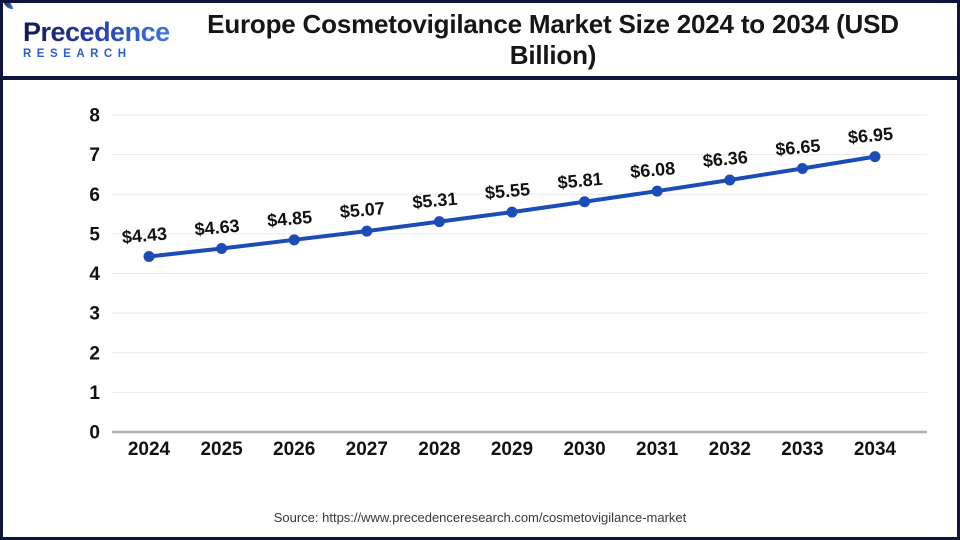 This screenshot has width=960, height=540. What do you see at coordinates (367, 449) in the screenshot?
I see `svg-text: 2027` at bounding box center [367, 449].